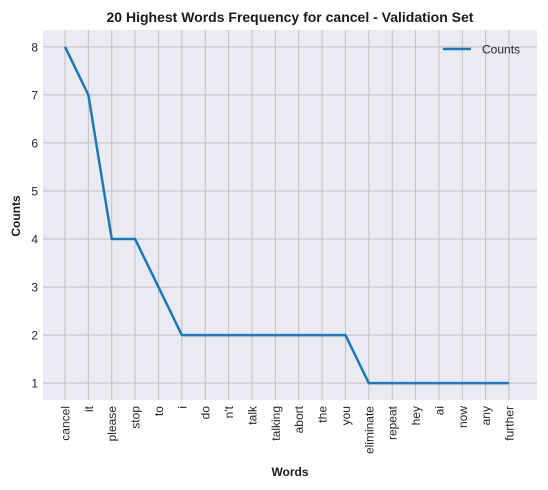  I want to click on x-tick-label: stop, so click(136, 417).